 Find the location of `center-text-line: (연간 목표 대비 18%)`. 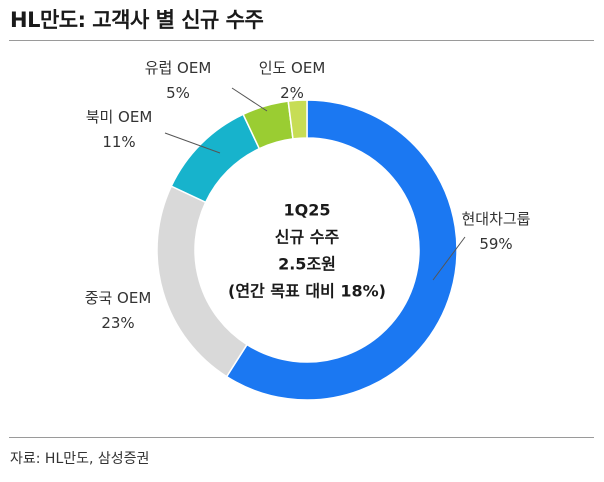

center-text-line: (연간 목표 대비 18%) is located at coordinates (307, 291).